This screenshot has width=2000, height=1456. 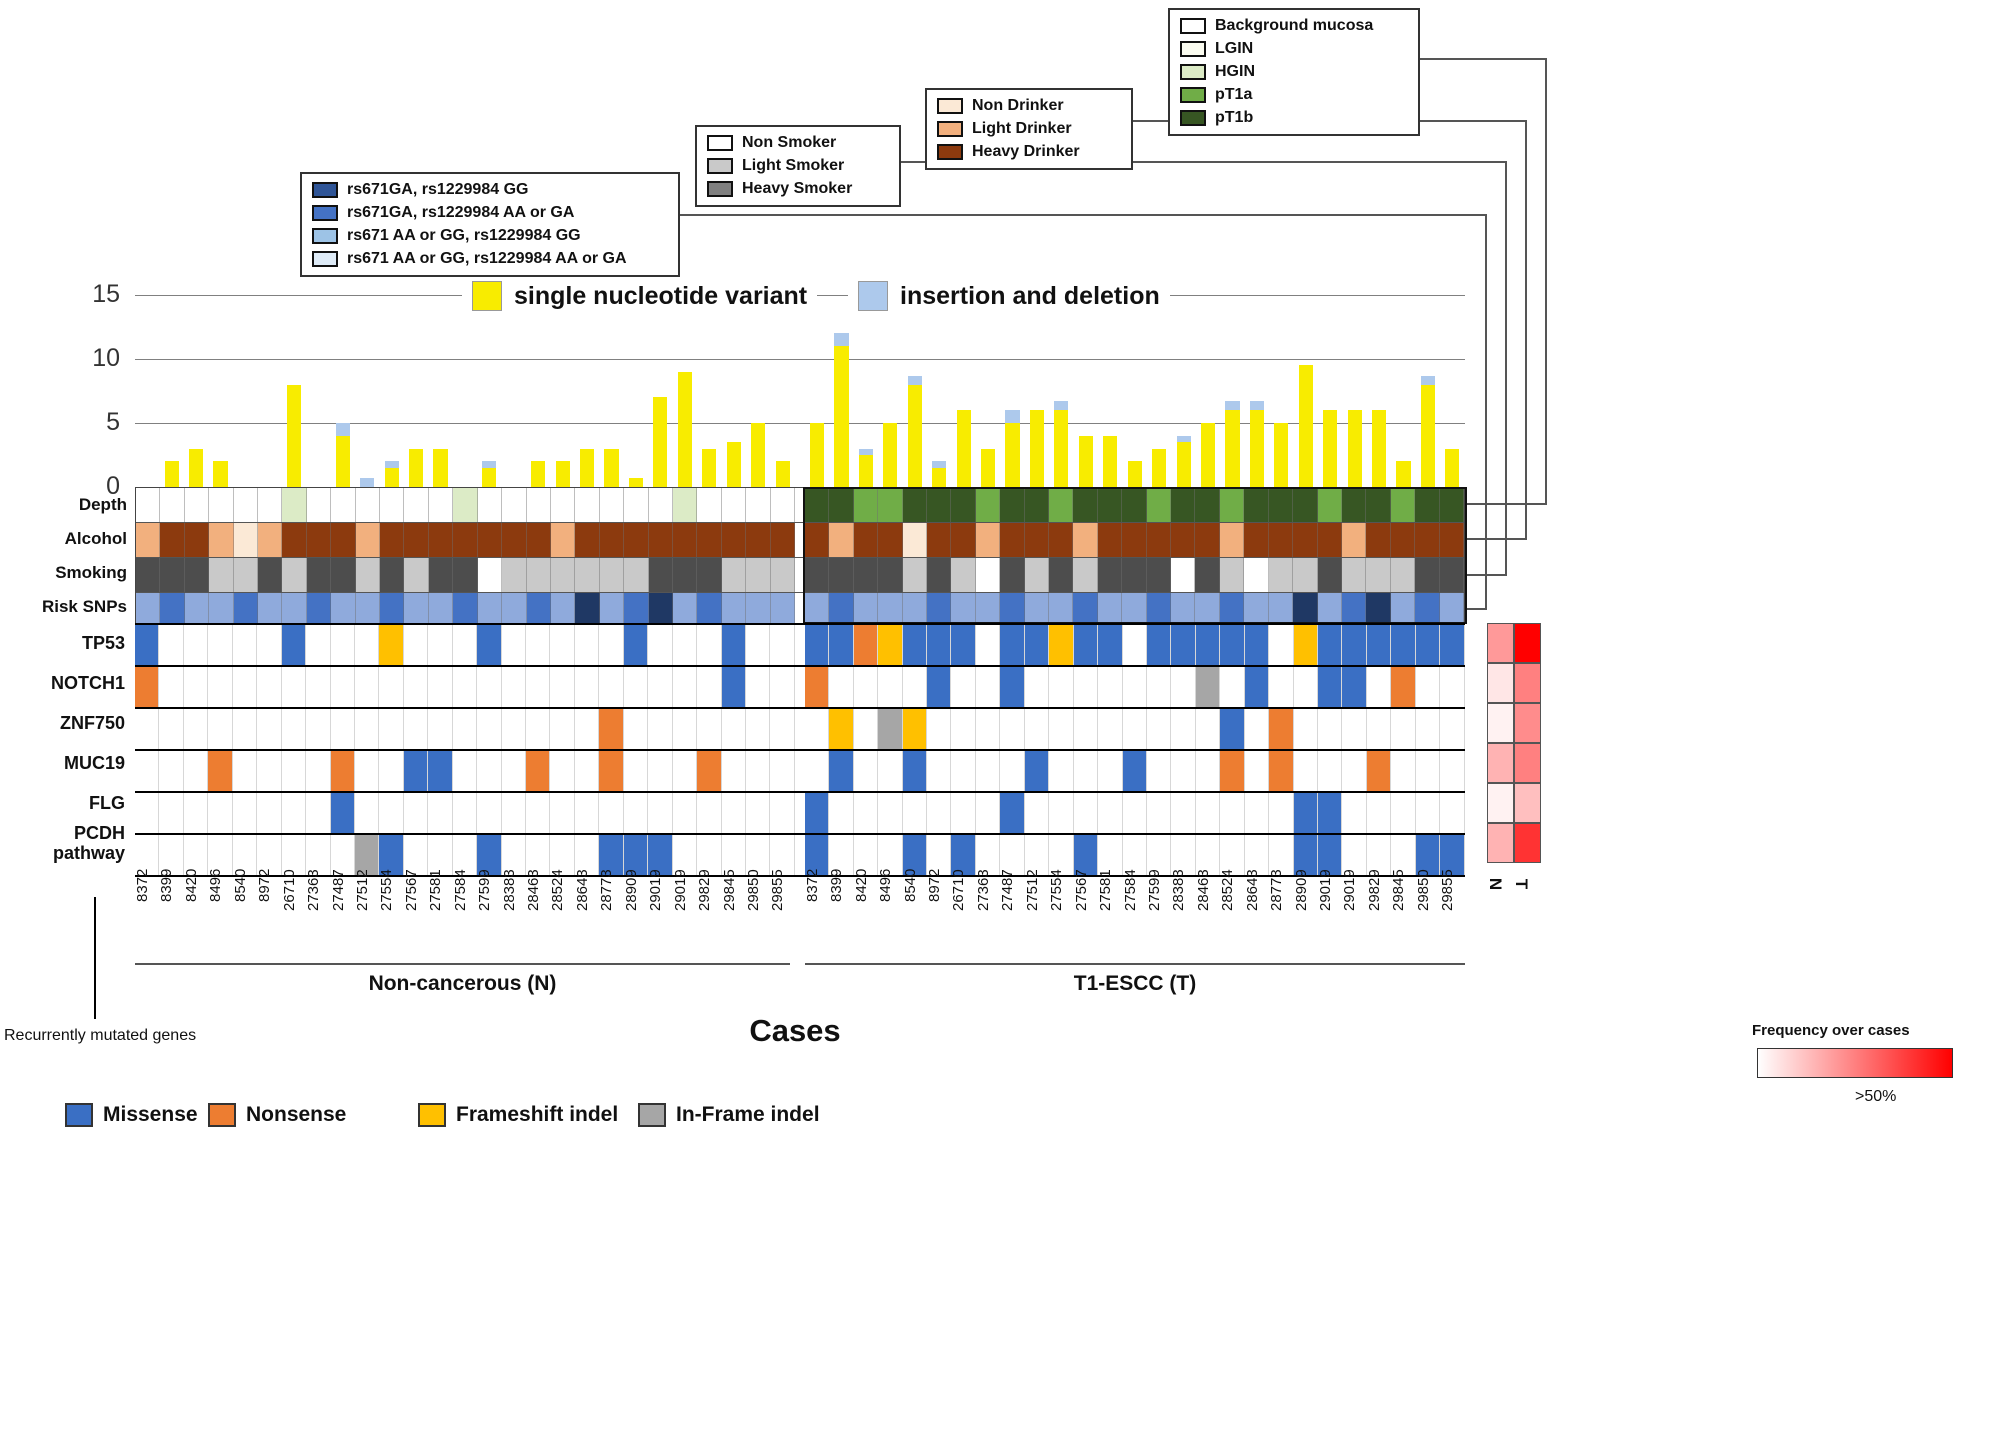 I want to click on annotation-tracks, so click(x=800, y=557).